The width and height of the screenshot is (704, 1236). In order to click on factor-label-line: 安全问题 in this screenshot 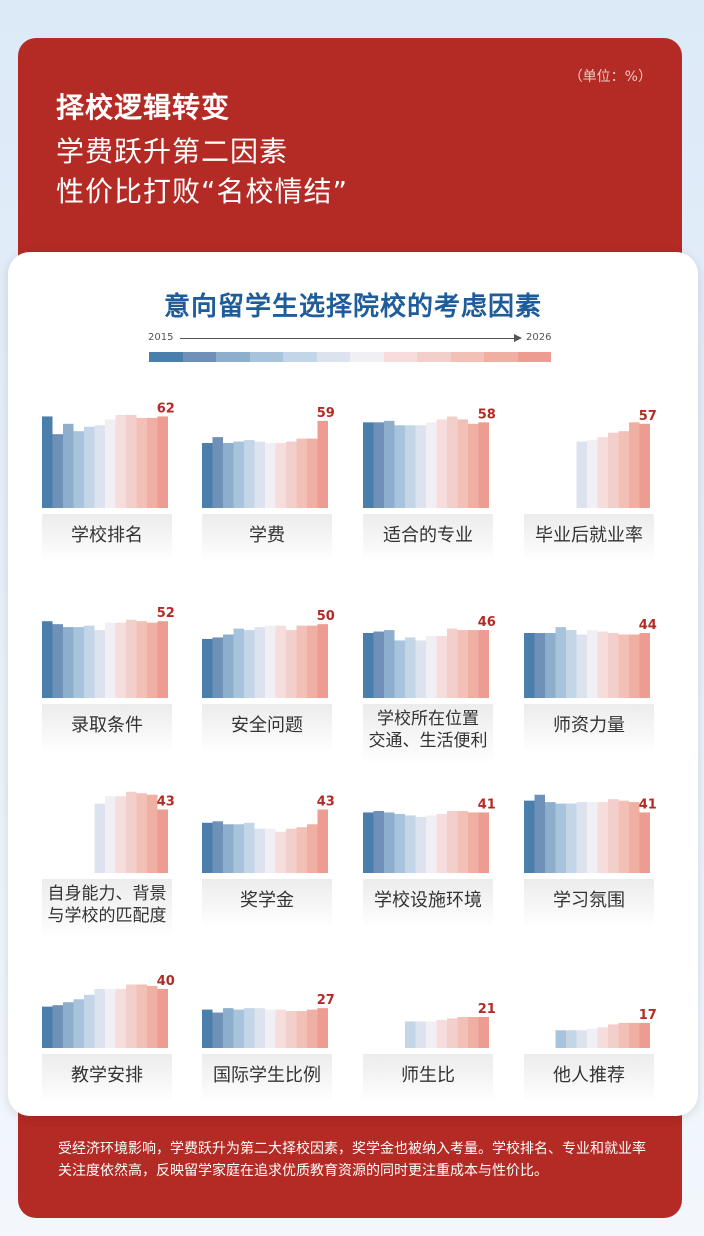, I will do `click(267, 725)`.